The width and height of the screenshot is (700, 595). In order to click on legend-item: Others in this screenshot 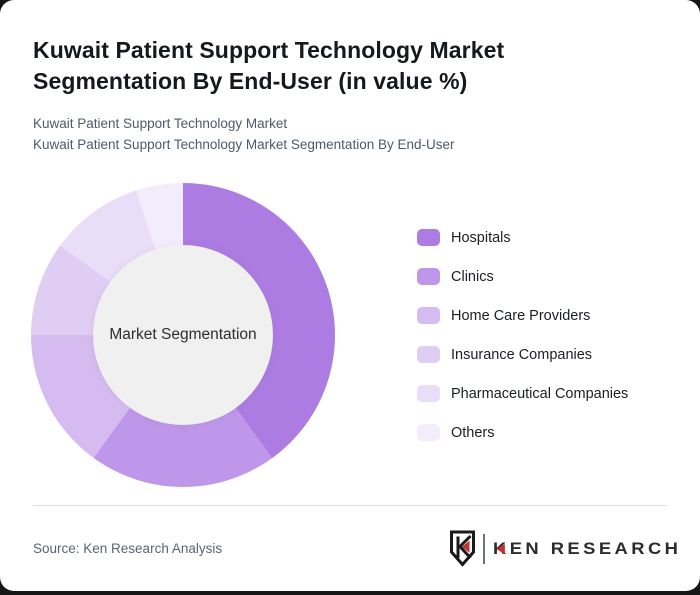, I will do `click(522, 433)`.